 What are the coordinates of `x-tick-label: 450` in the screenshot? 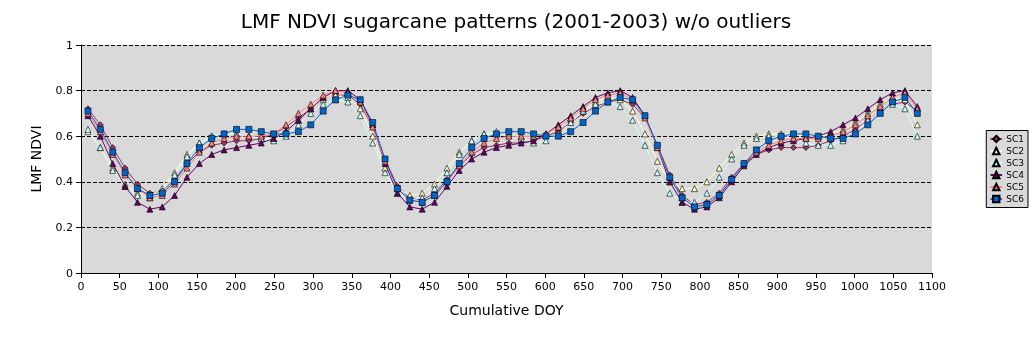 It's located at (429, 286).